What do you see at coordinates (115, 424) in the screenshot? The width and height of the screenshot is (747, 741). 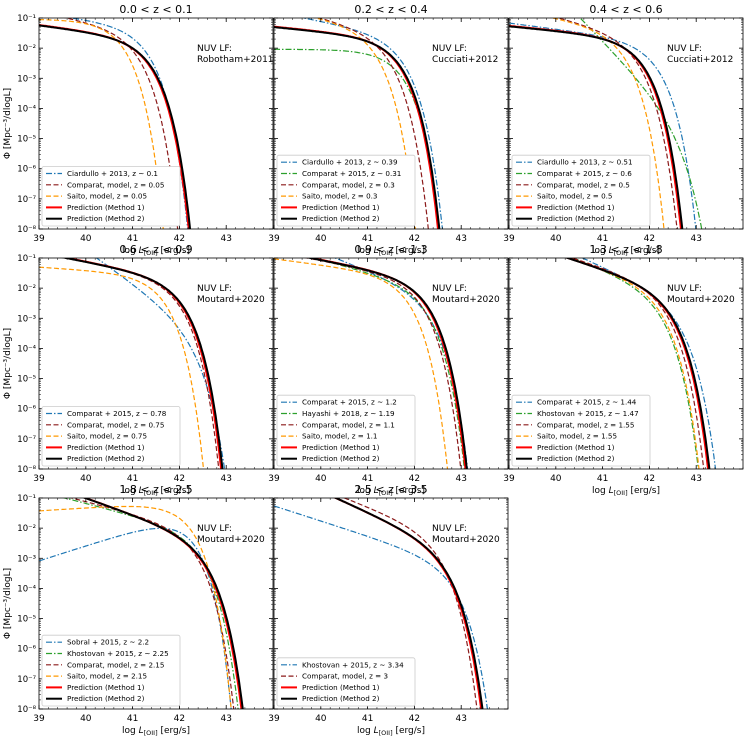 I see `legend-label: Comparat, model, z = 0.75` at bounding box center [115, 424].